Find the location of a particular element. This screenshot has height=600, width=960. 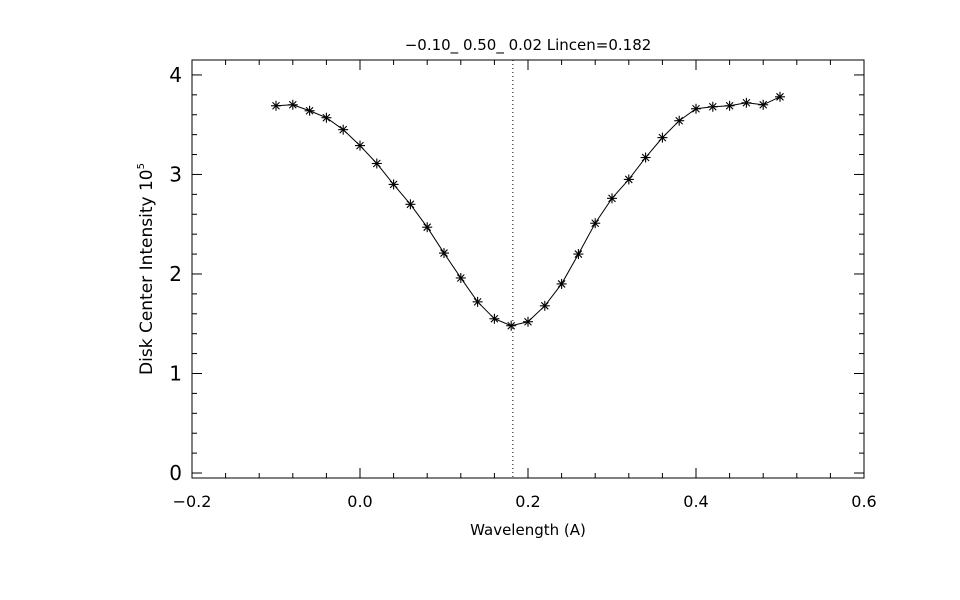

y-tick-label: 2 is located at coordinates (175, 274).